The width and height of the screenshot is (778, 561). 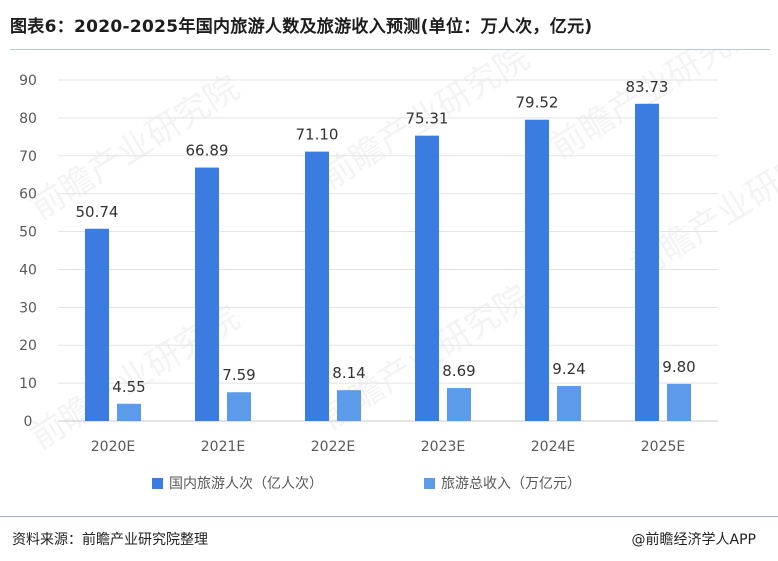 I want to click on x-tick-label: 2021E, so click(x=223, y=447).